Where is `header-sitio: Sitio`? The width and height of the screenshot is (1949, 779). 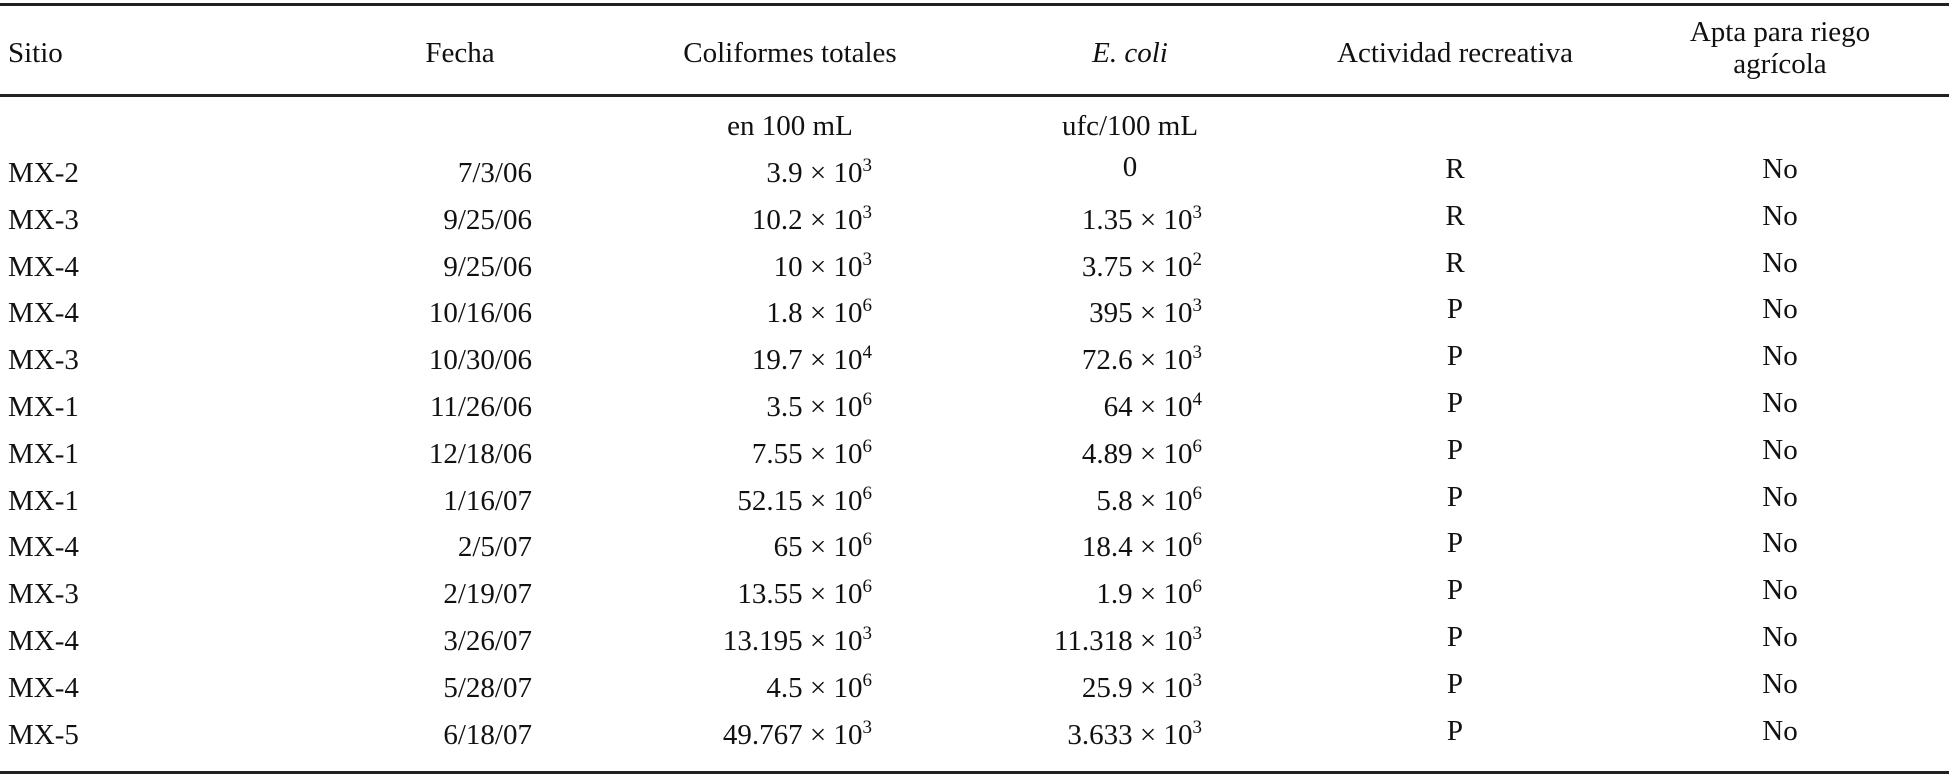
header-sitio: Sitio is located at coordinates (35, 53).